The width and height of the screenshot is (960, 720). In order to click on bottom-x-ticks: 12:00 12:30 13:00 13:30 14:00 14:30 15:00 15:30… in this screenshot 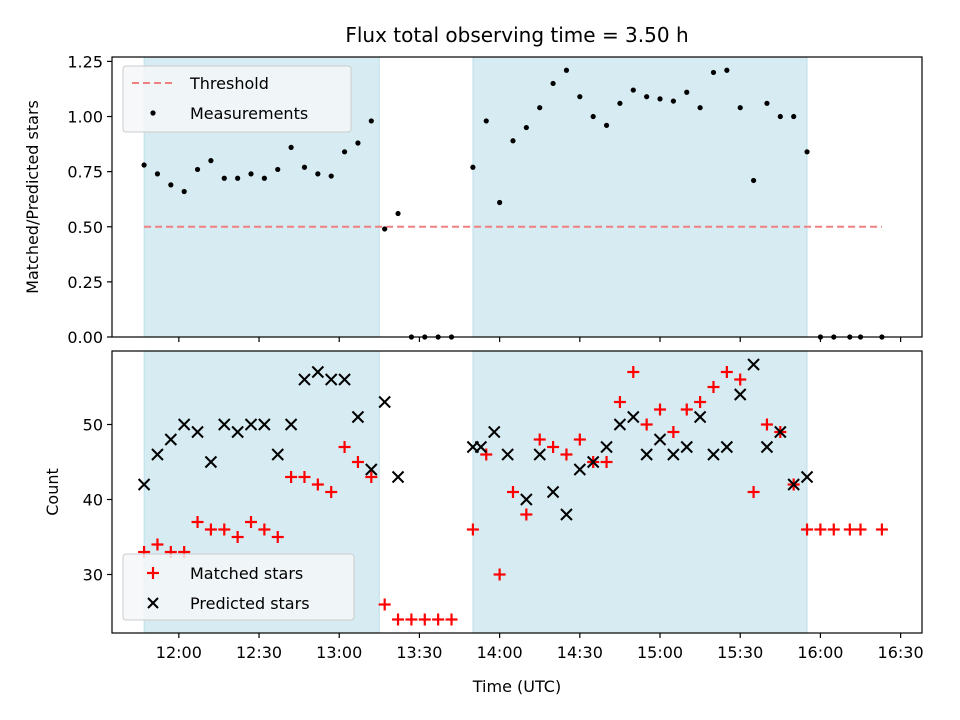, I will do `click(540, 647)`.